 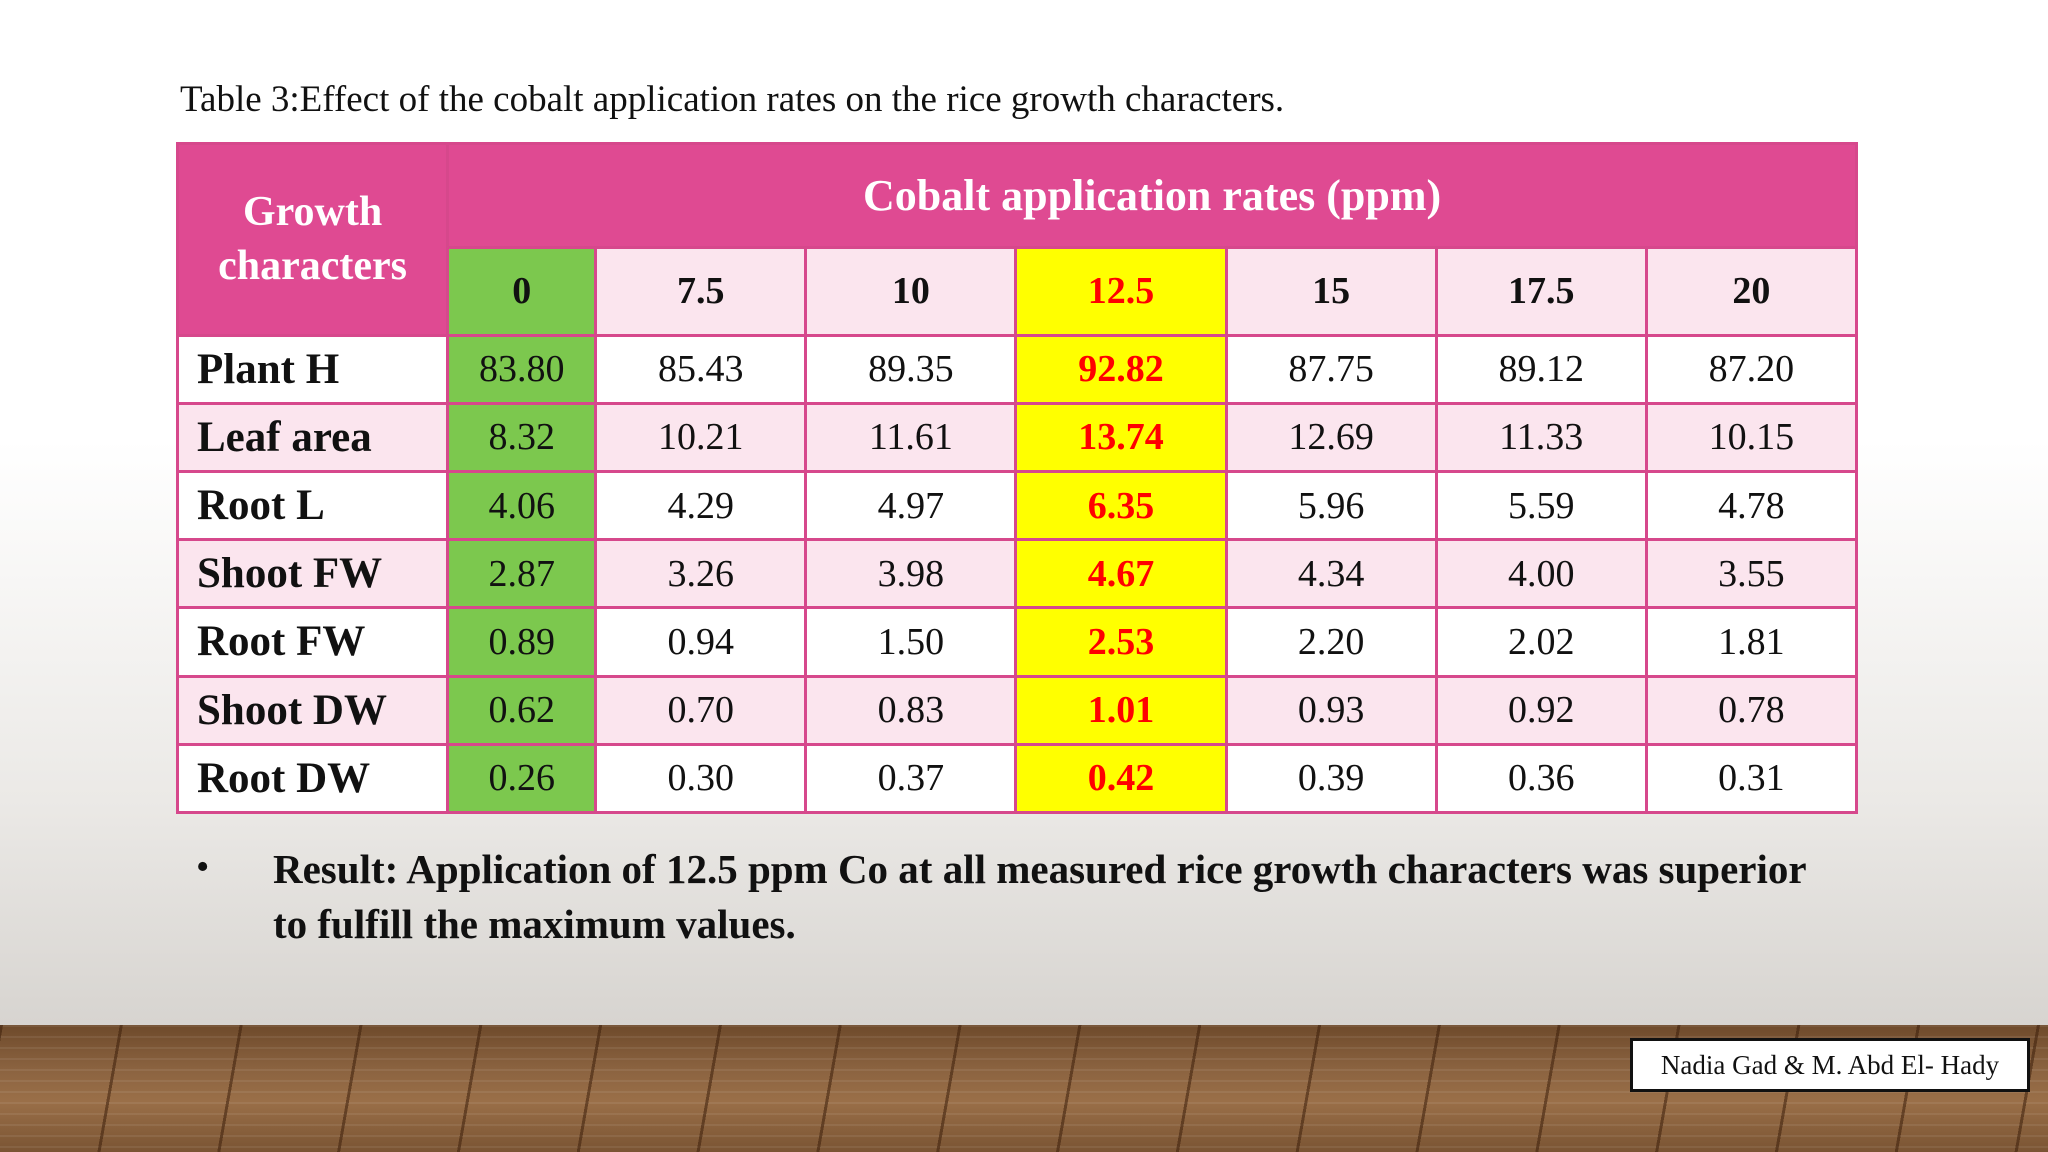 What do you see at coordinates (1751, 778) in the screenshot?
I see `table-cell: 0.31` at bounding box center [1751, 778].